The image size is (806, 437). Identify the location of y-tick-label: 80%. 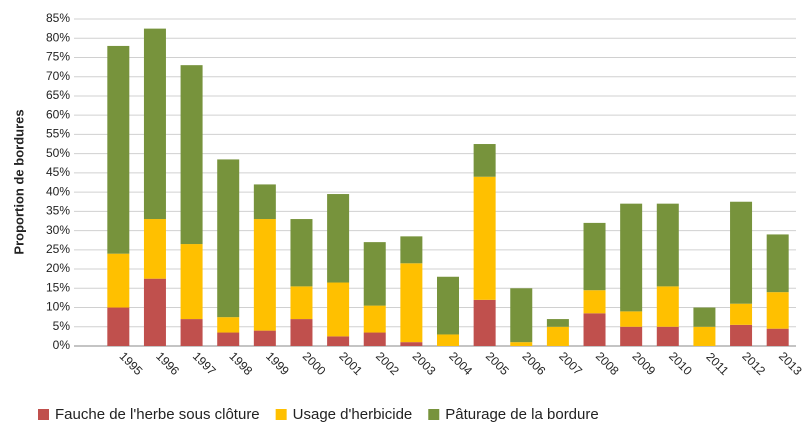
(58, 37).